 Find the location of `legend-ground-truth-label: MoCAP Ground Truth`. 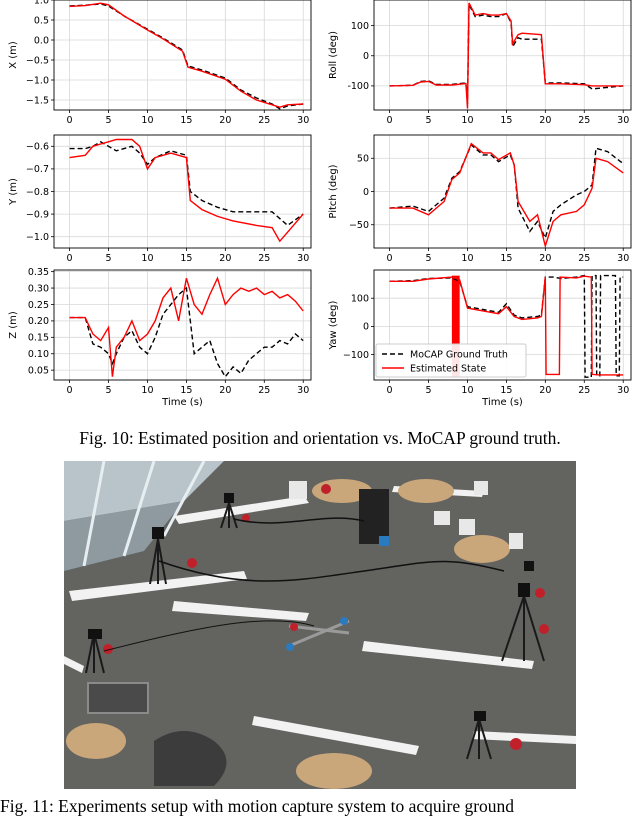

legend-ground-truth-label: MoCAP Ground Truth is located at coordinates (459, 355).